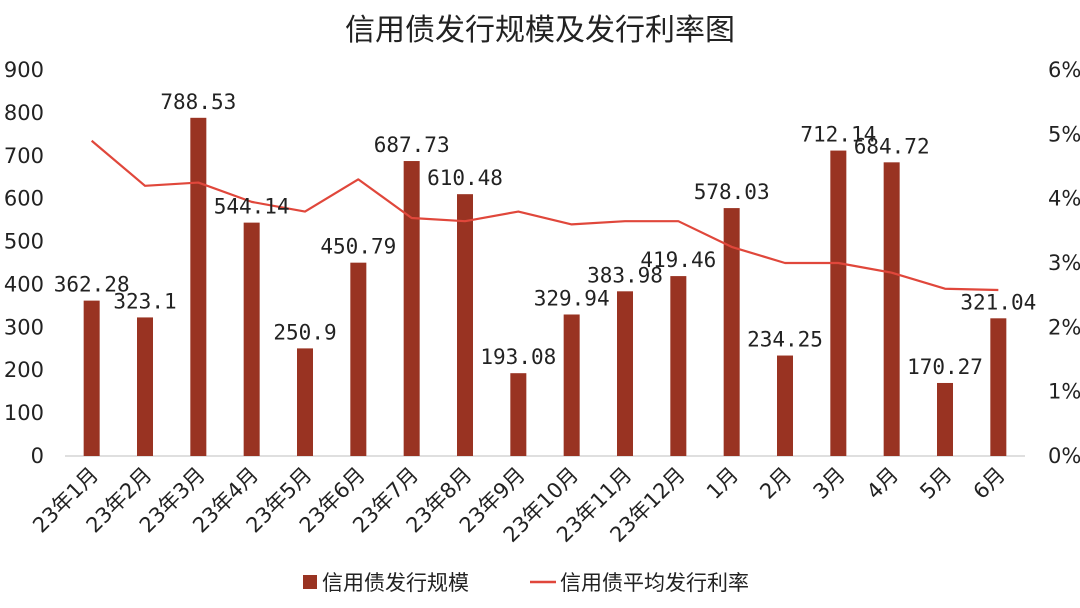 The image size is (1080, 608). What do you see at coordinates (1064, 392) in the screenshot?
I see `y-right-tick-label: 1%` at bounding box center [1064, 392].